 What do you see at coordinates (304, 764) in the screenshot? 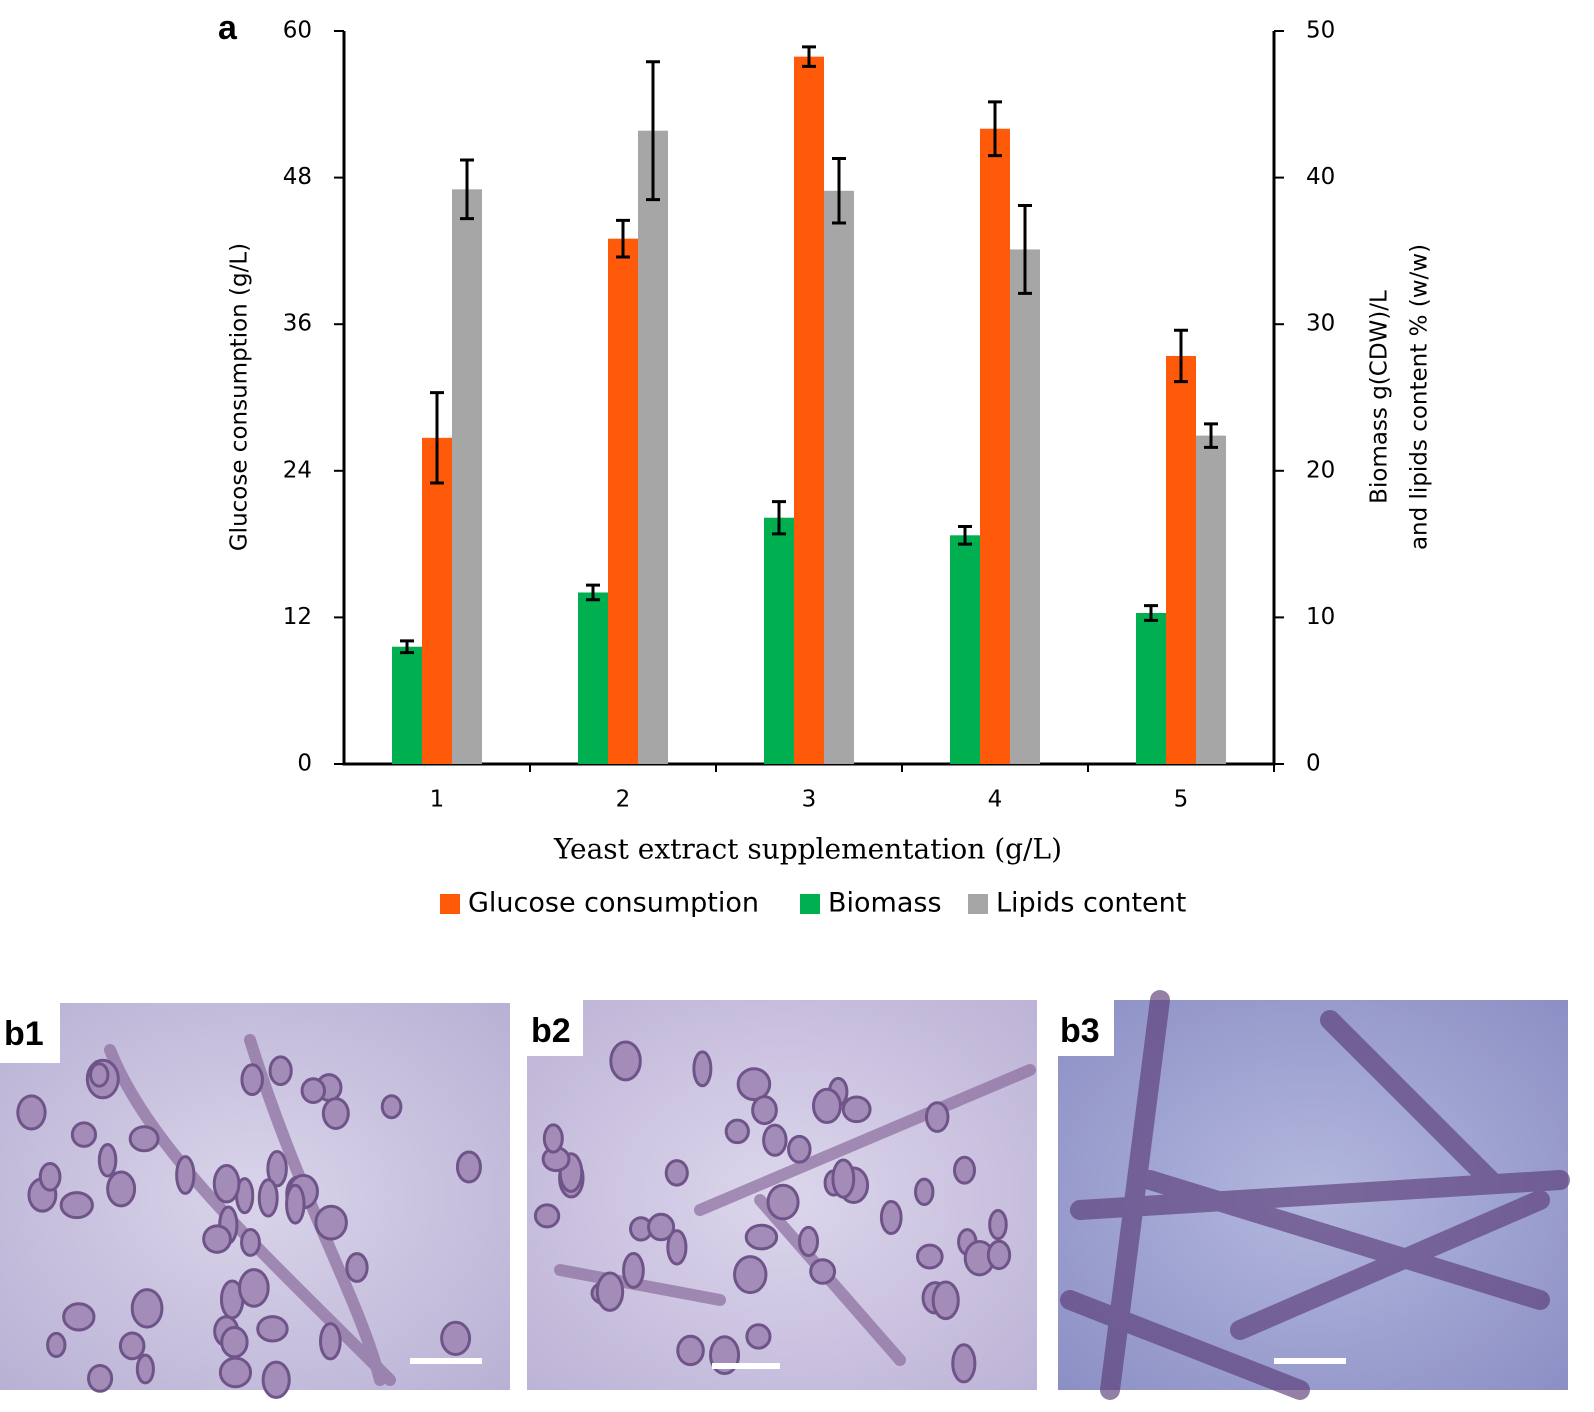
I see `y-tick-label: 0` at bounding box center [304, 764].